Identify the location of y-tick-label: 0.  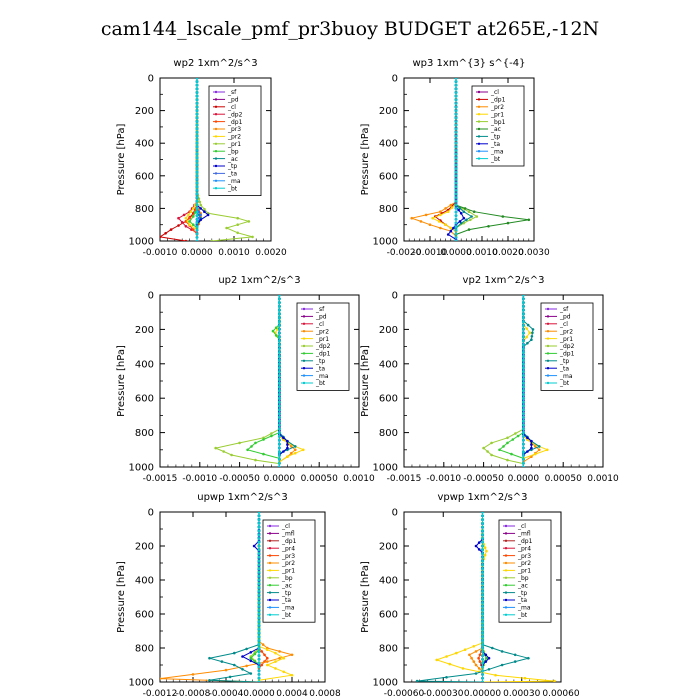
(151, 296).